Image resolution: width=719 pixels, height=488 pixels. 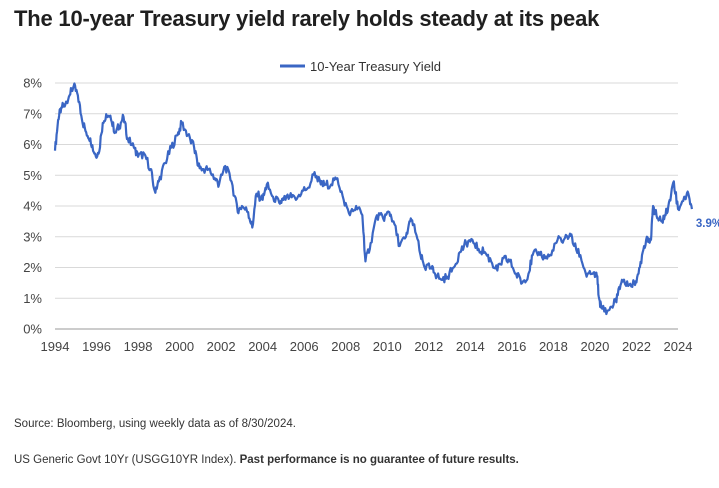 What do you see at coordinates (511, 346) in the screenshot?
I see `x-tick-label: 2016` at bounding box center [511, 346].